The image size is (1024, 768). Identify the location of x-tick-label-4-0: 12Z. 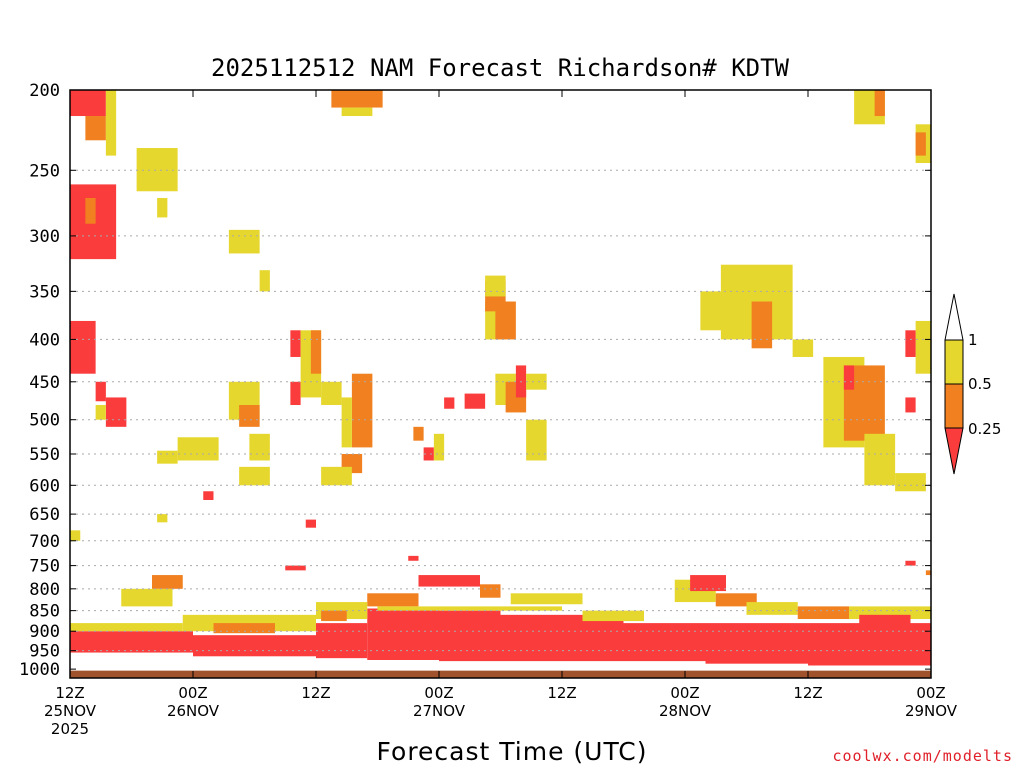
(561, 693).